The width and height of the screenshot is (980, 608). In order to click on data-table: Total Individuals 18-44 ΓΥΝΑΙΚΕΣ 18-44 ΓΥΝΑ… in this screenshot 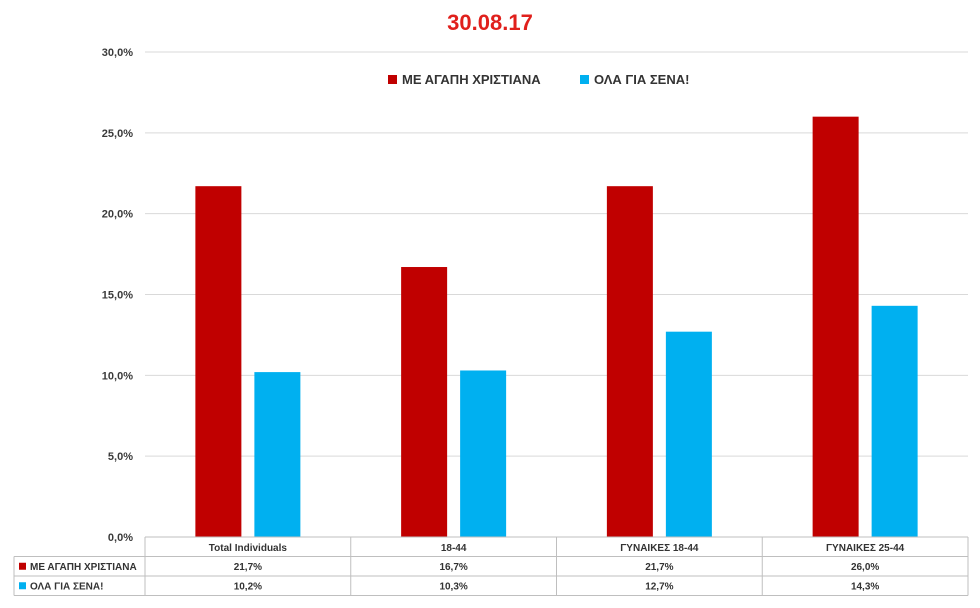, I will do `click(491, 566)`.